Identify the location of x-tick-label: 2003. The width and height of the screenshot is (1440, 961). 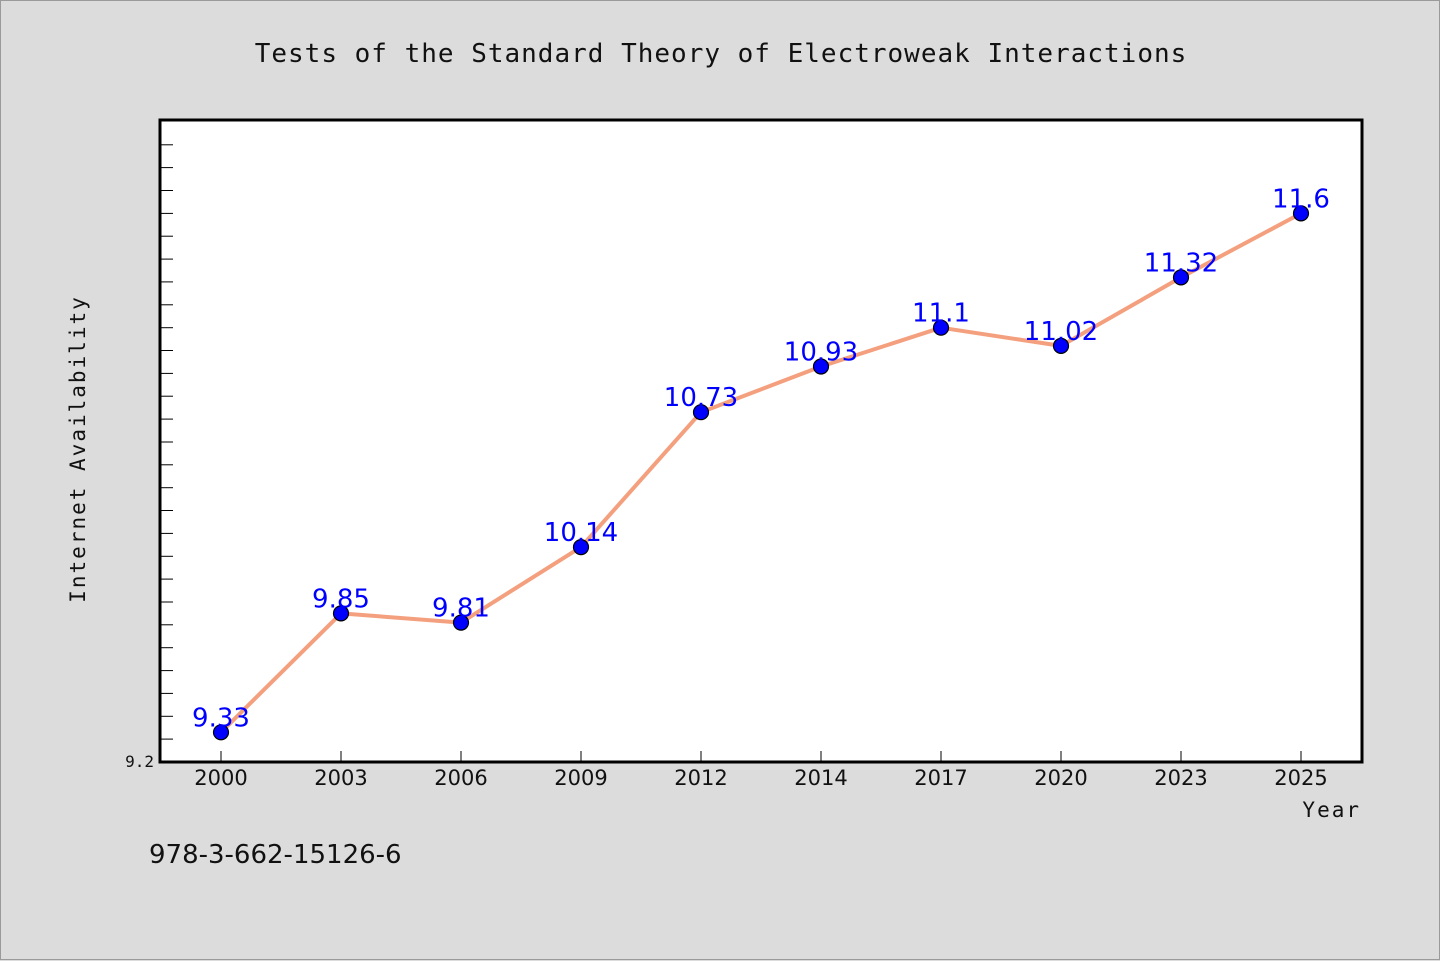
(340, 778).